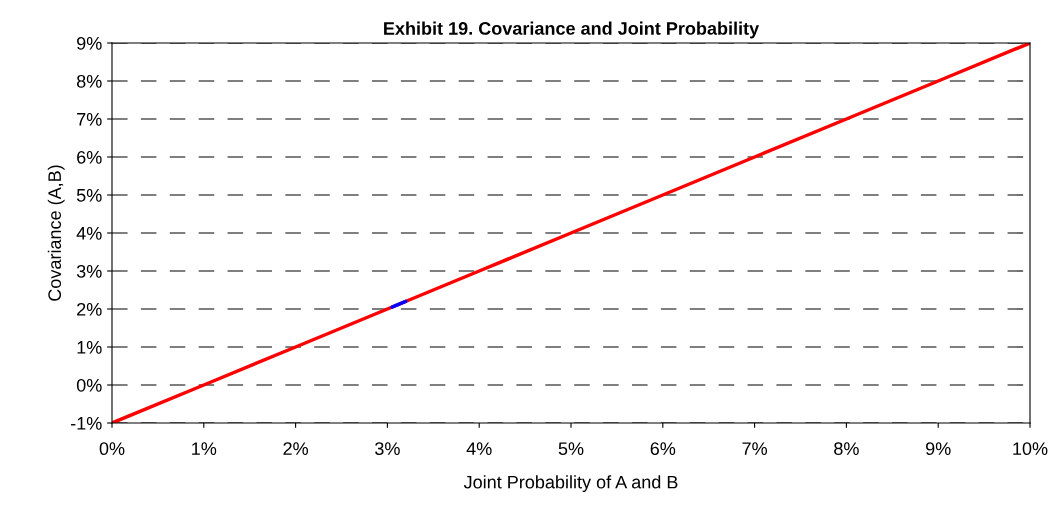 This screenshot has width=1052, height=510. Describe the element at coordinates (387, 449) in the screenshot. I see `x-tick-label: 3%` at that location.